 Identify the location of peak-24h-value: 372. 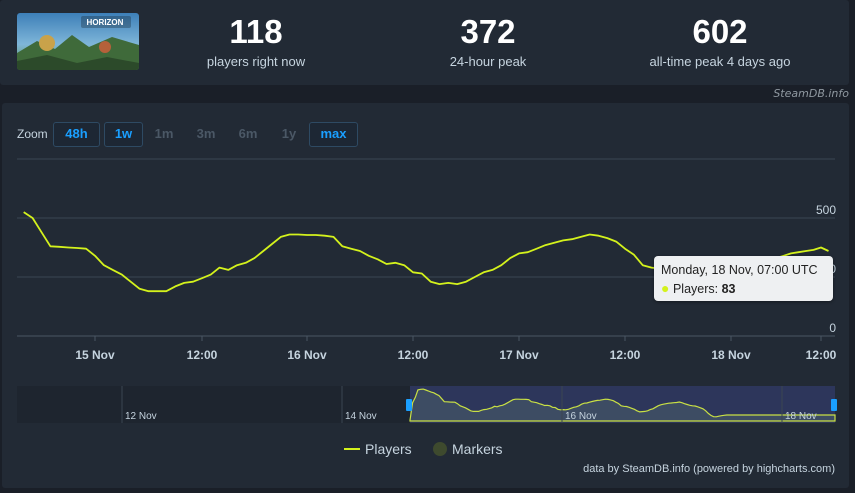
(488, 31).